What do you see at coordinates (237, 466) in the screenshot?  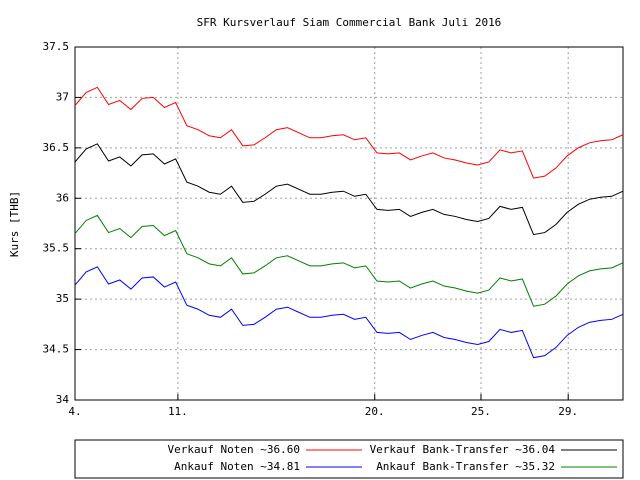 I see `legend-label: Ankauf Noten ~34.81` at bounding box center [237, 466].